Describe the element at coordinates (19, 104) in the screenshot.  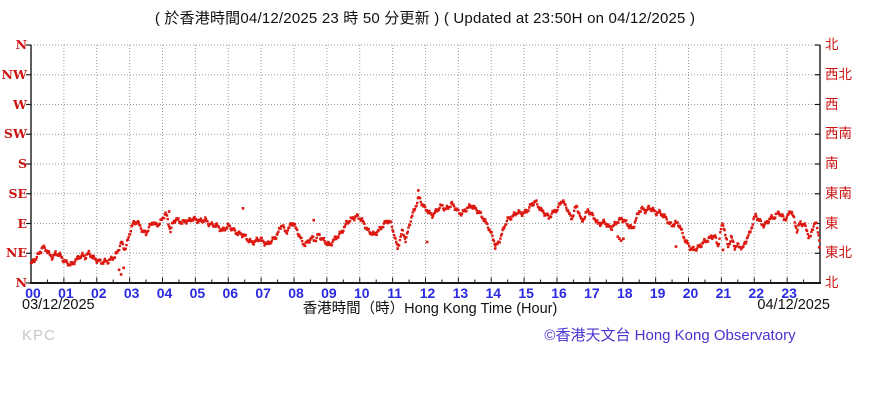
I see `y-axis-label-left: W` at that location.